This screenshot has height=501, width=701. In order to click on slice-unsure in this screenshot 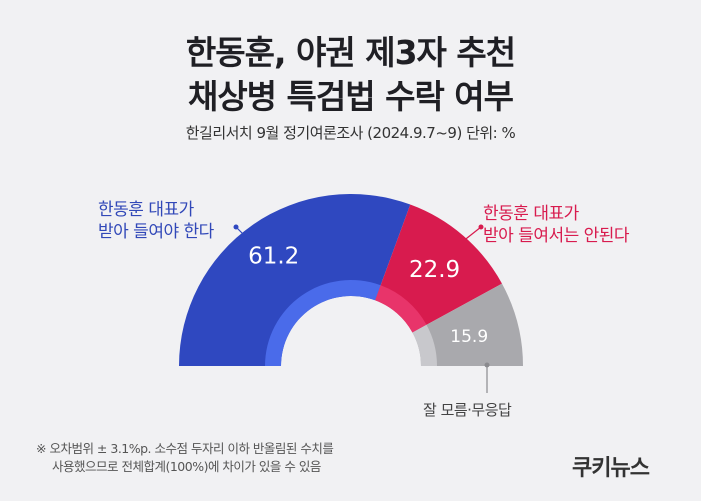, I will do `click(467, 324)`.